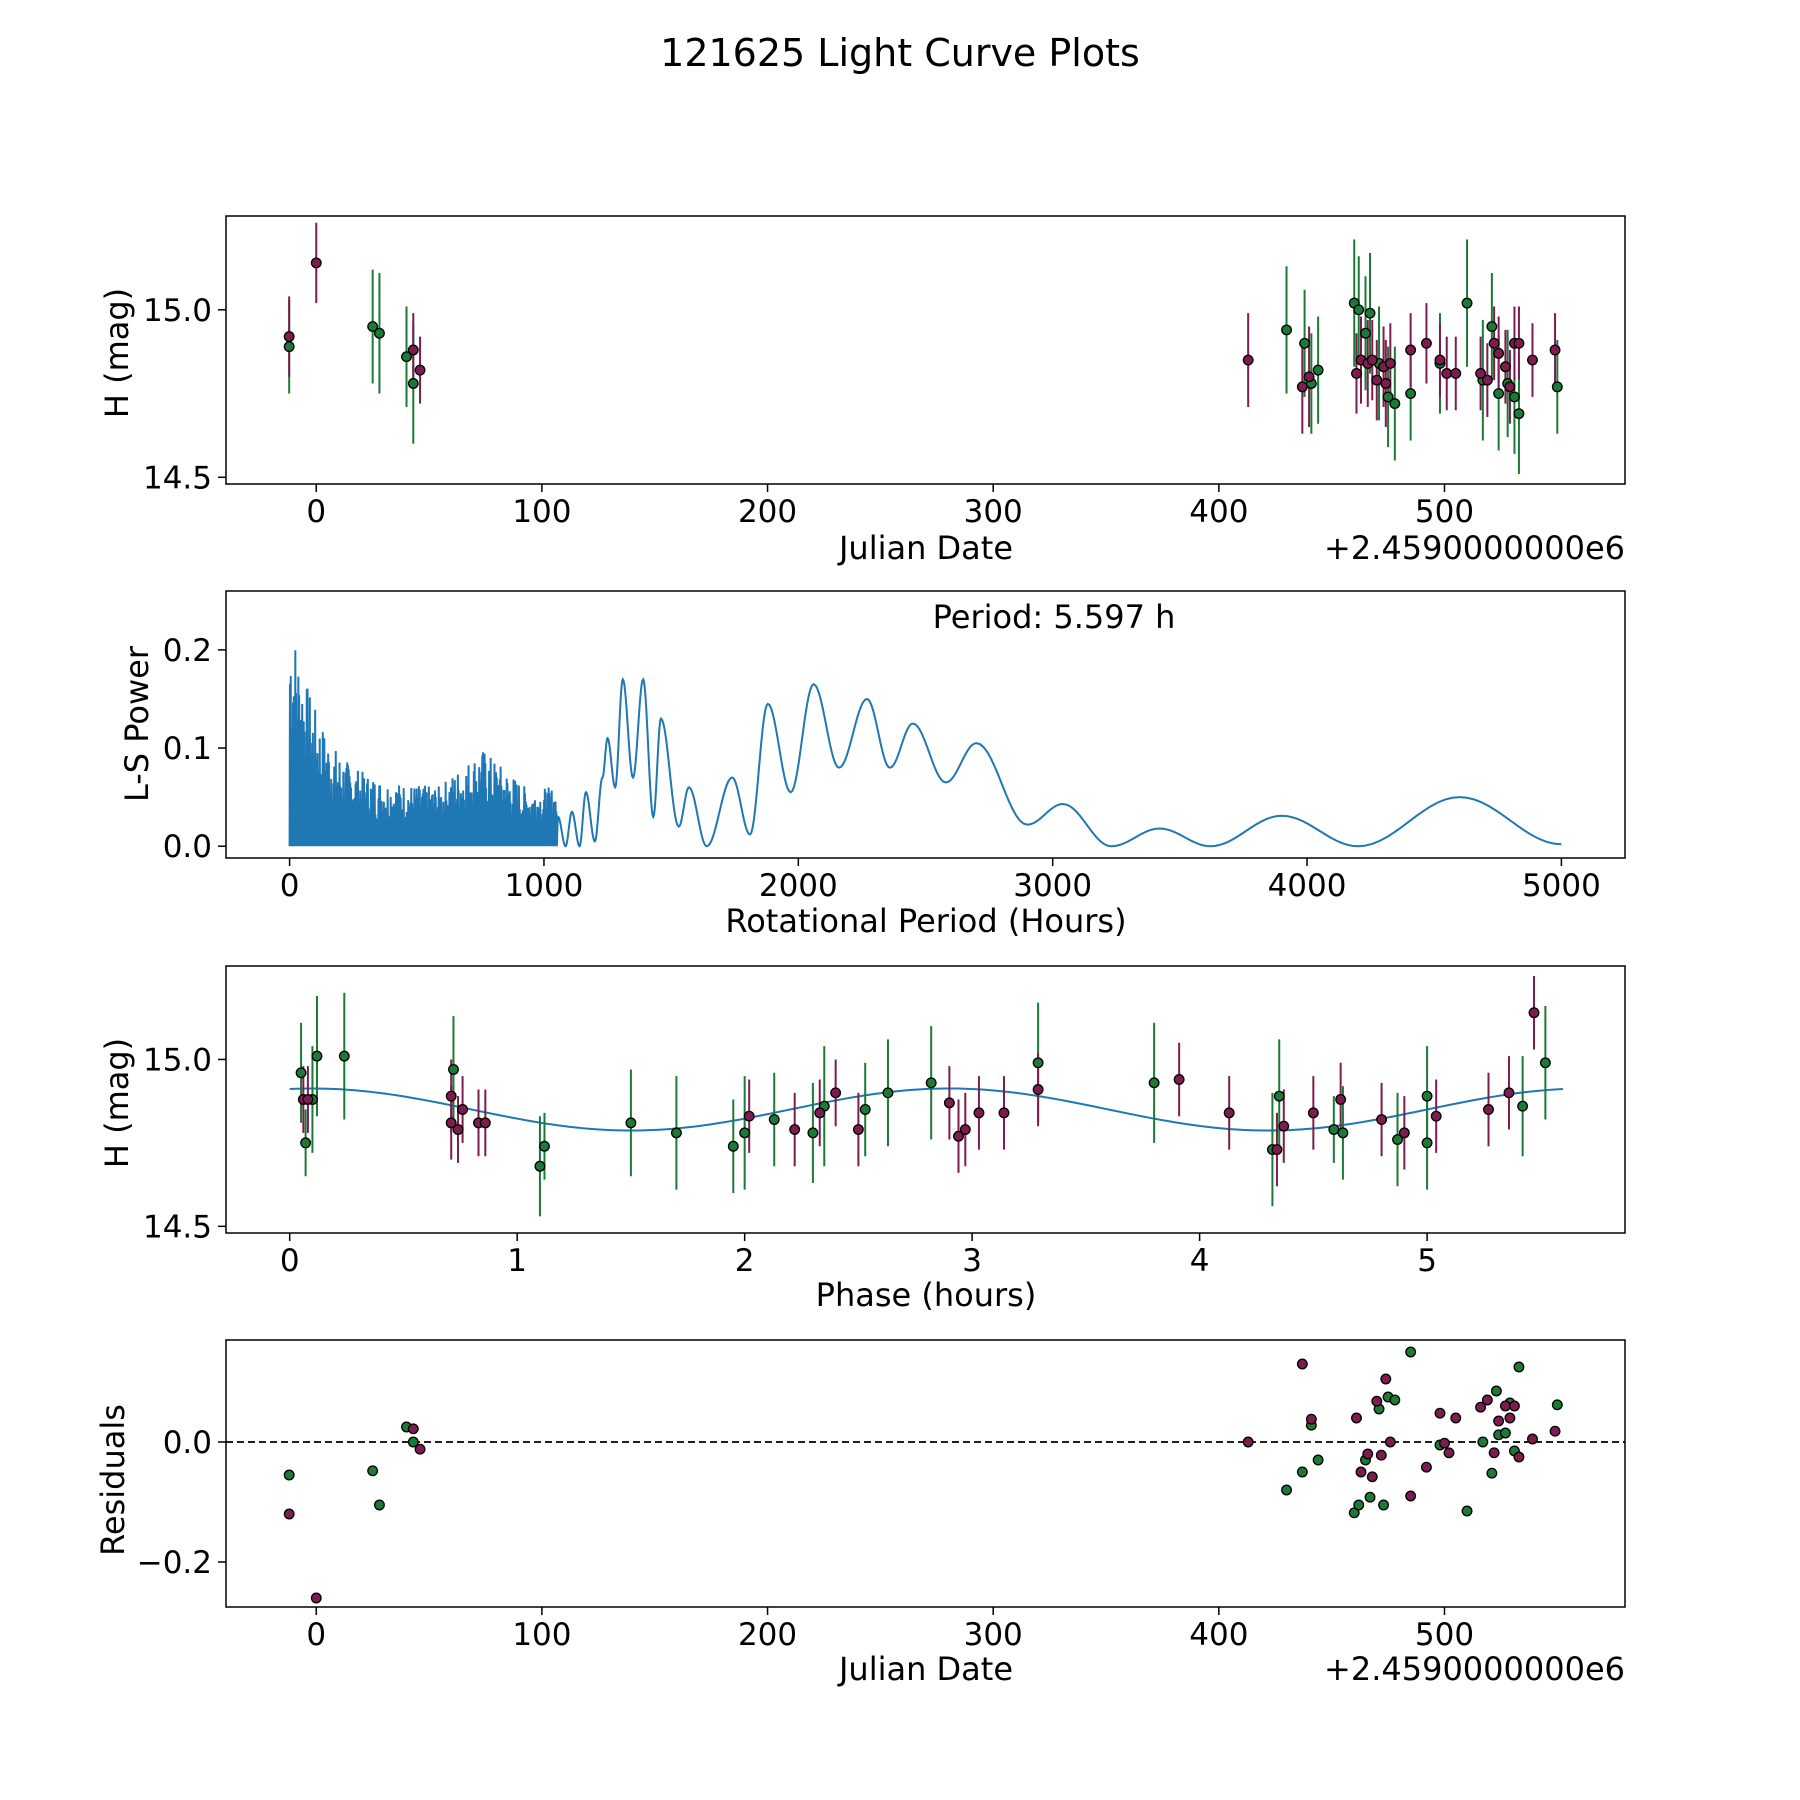  Describe the element at coordinates (177, 478) in the screenshot. I see `lightcurve-ytick-label: 14.5` at that location.